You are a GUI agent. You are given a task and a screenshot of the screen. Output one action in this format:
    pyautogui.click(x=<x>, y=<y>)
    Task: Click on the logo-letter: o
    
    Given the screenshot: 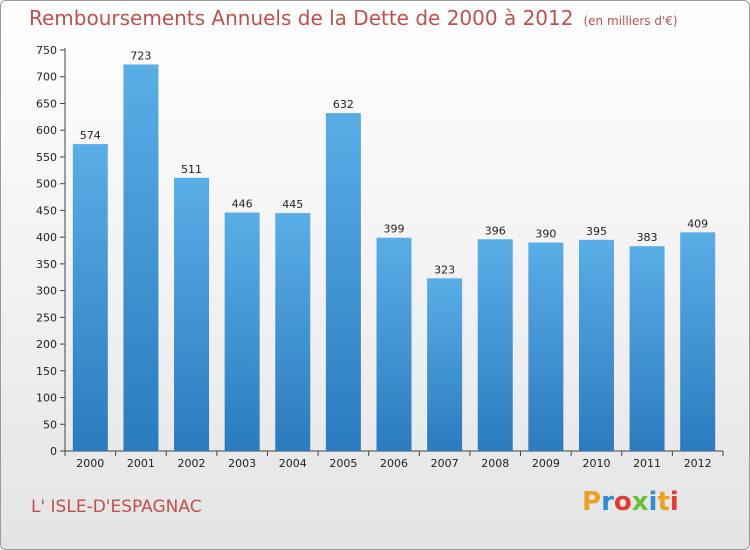 What is the action you would take?
    pyautogui.click(x=622, y=502)
    